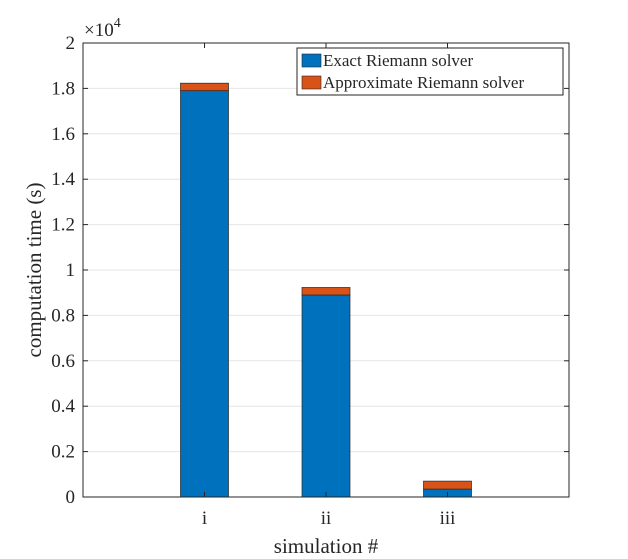 The width and height of the screenshot is (628, 559). Describe the element at coordinates (63, 361) in the screenshot. I see `y-tick-label: 0.6` at that location.